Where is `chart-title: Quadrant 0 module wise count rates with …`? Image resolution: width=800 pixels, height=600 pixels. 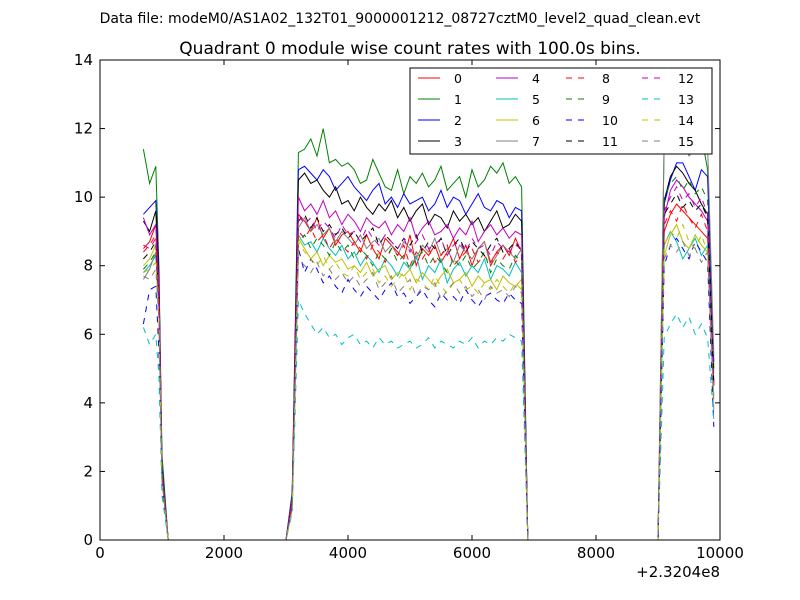
chart-title: Quadrant 0 module wise count rates with … is located at coordinates (409, 49).